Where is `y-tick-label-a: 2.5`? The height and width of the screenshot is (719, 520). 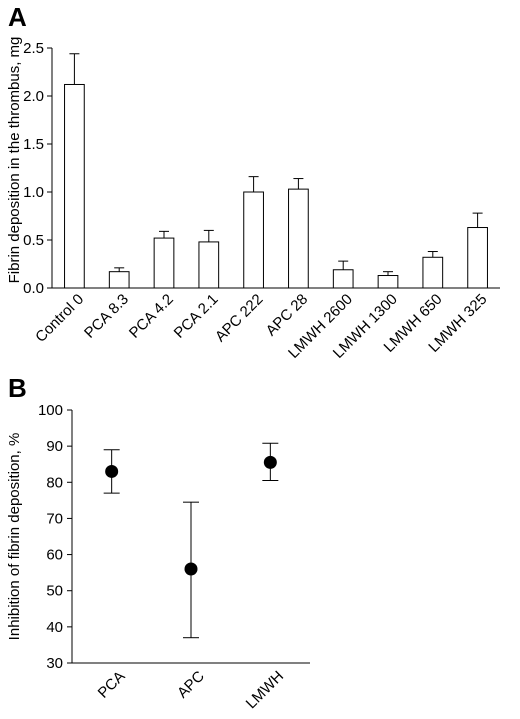
y-tick-label-a: 2.5 is located at coordinates (33, 48).